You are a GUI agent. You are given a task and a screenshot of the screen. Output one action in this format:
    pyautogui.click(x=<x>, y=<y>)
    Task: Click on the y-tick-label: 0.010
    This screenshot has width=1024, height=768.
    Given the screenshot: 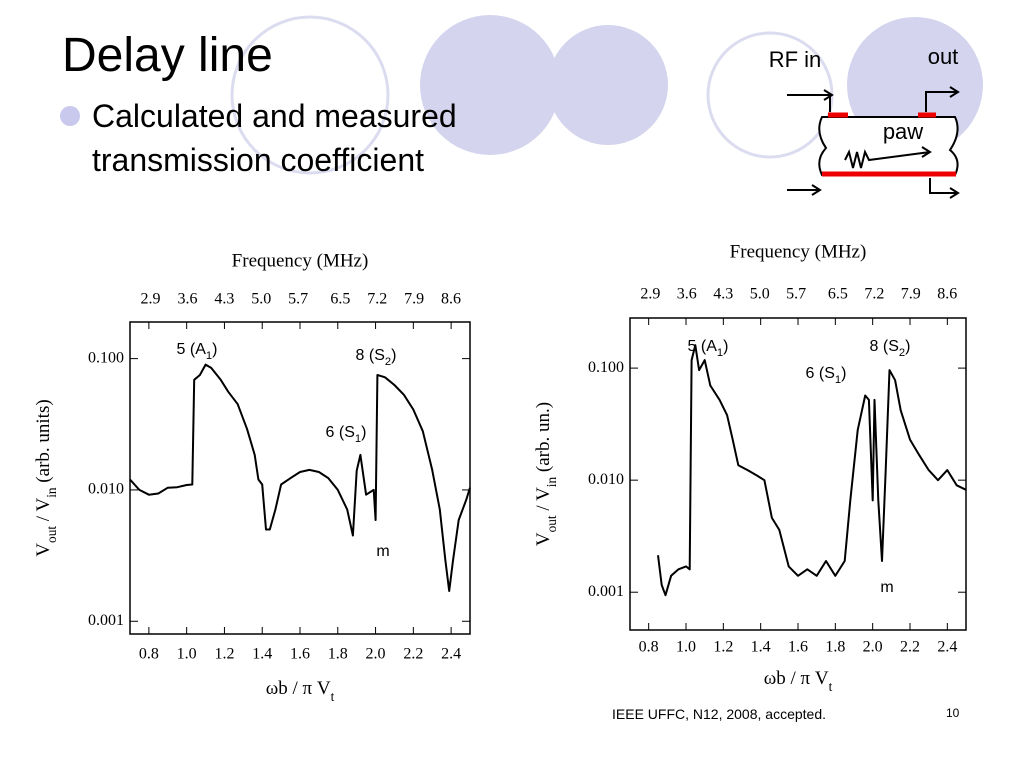 What is the action you would take?
    pyautogui.click(x=606, y=479)
    